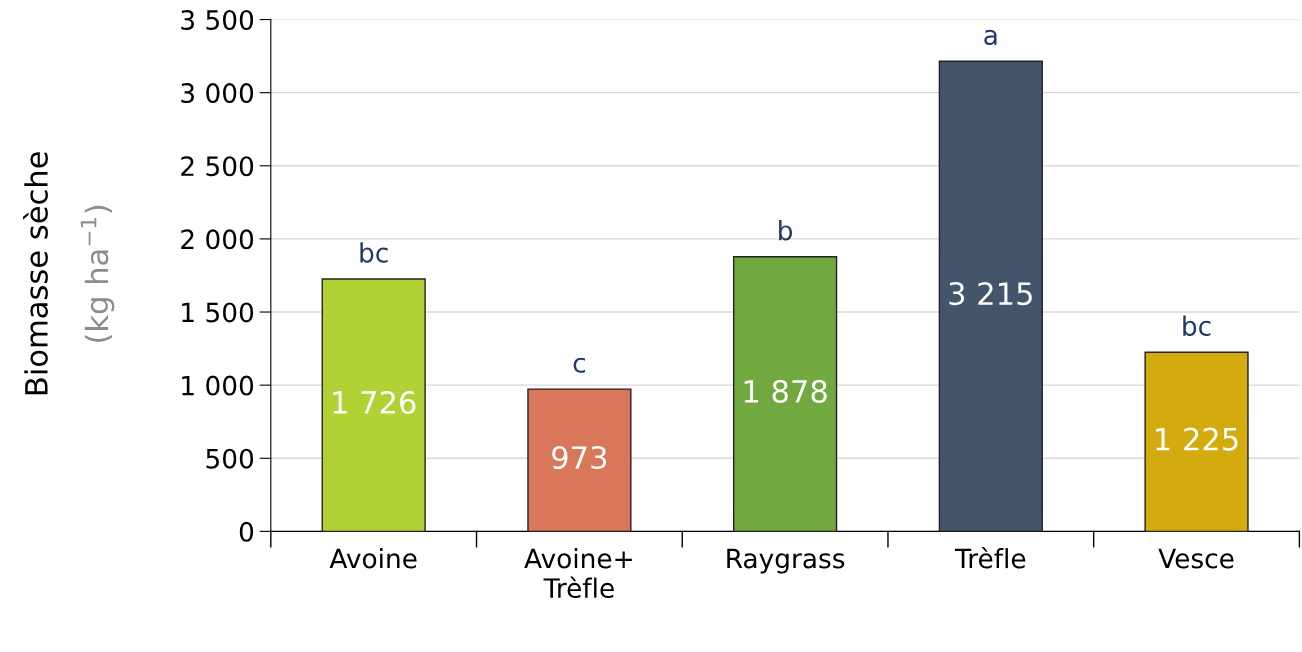  I want to click on y-tick-label: 1 000, so click(218, 385).